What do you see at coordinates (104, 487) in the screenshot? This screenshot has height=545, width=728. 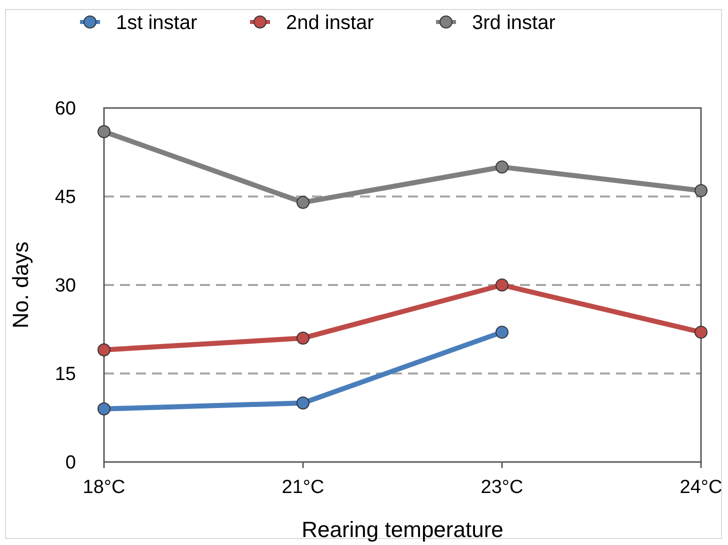 I see `x-tick-label: 18°C` at bounding box center [104, 487].